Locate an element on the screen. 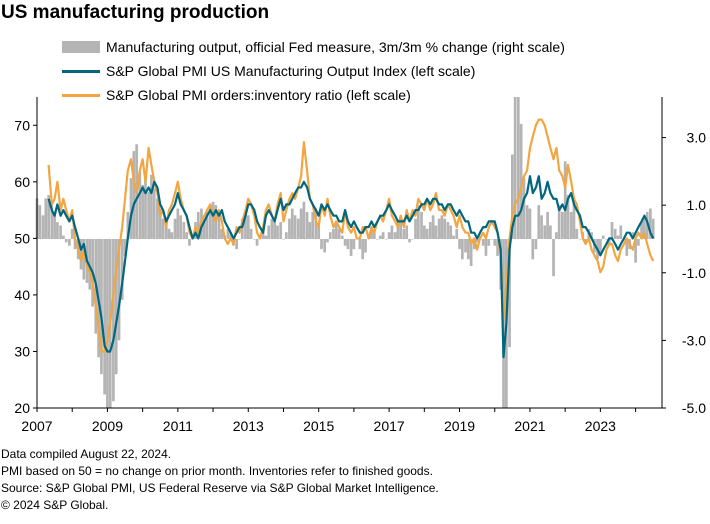  y-right-tick-label: 3.0 is located at coordinates (697, 138).